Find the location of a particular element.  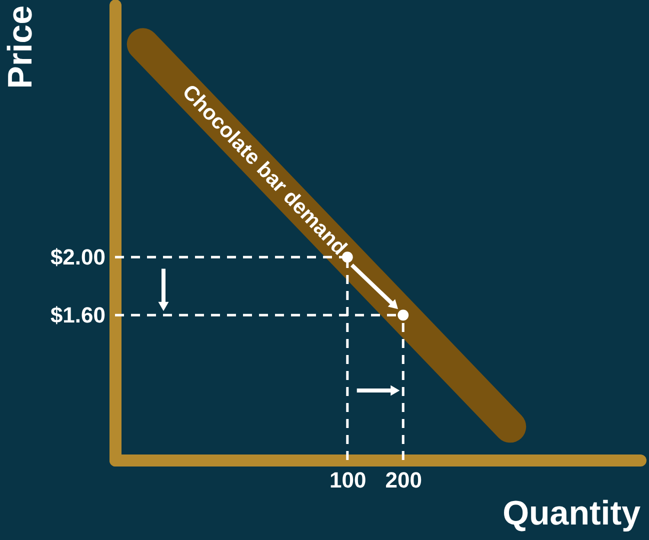

y-axis-title: Price is located at coordinates (20, 47).